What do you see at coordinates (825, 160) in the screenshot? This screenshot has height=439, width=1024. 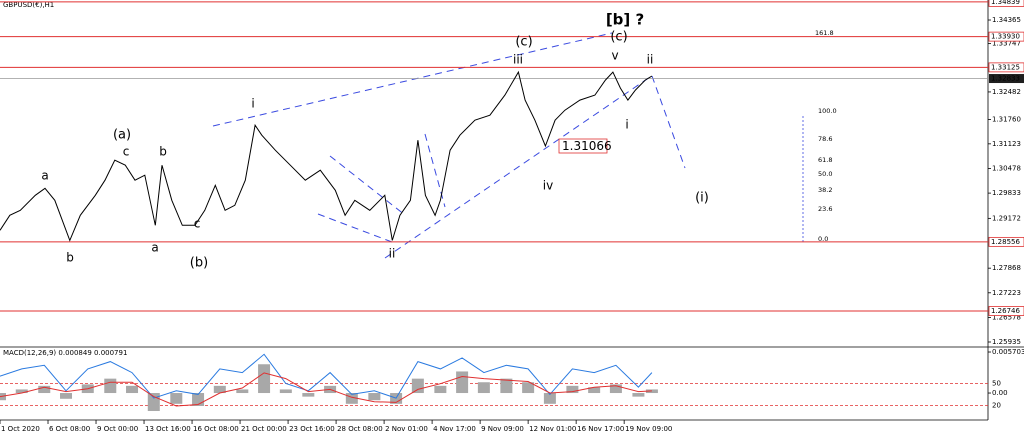 I see `fib-label: 61.8` at bounding box center [825, 160].